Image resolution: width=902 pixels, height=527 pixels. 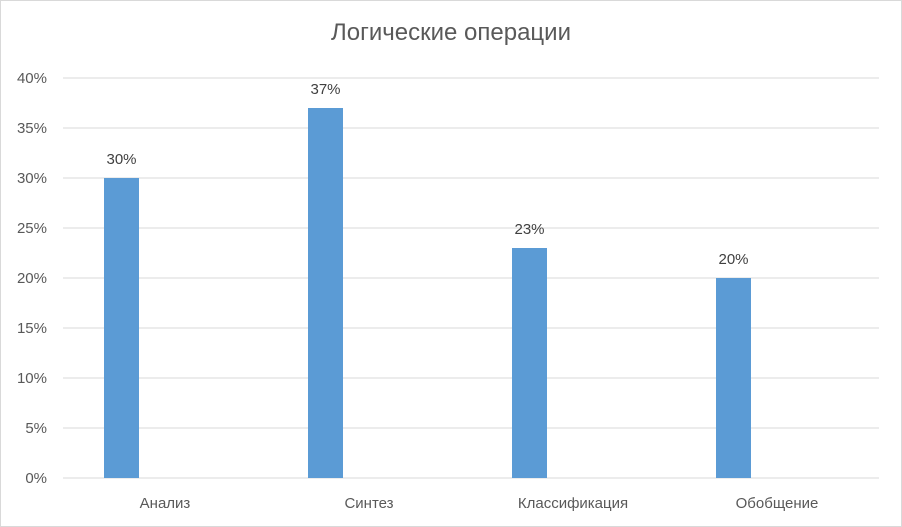 What do you see at coordinates (368, 503) in the screenshot?
I see `x-tick-label: Синтез` at bounding box center [368, 503].